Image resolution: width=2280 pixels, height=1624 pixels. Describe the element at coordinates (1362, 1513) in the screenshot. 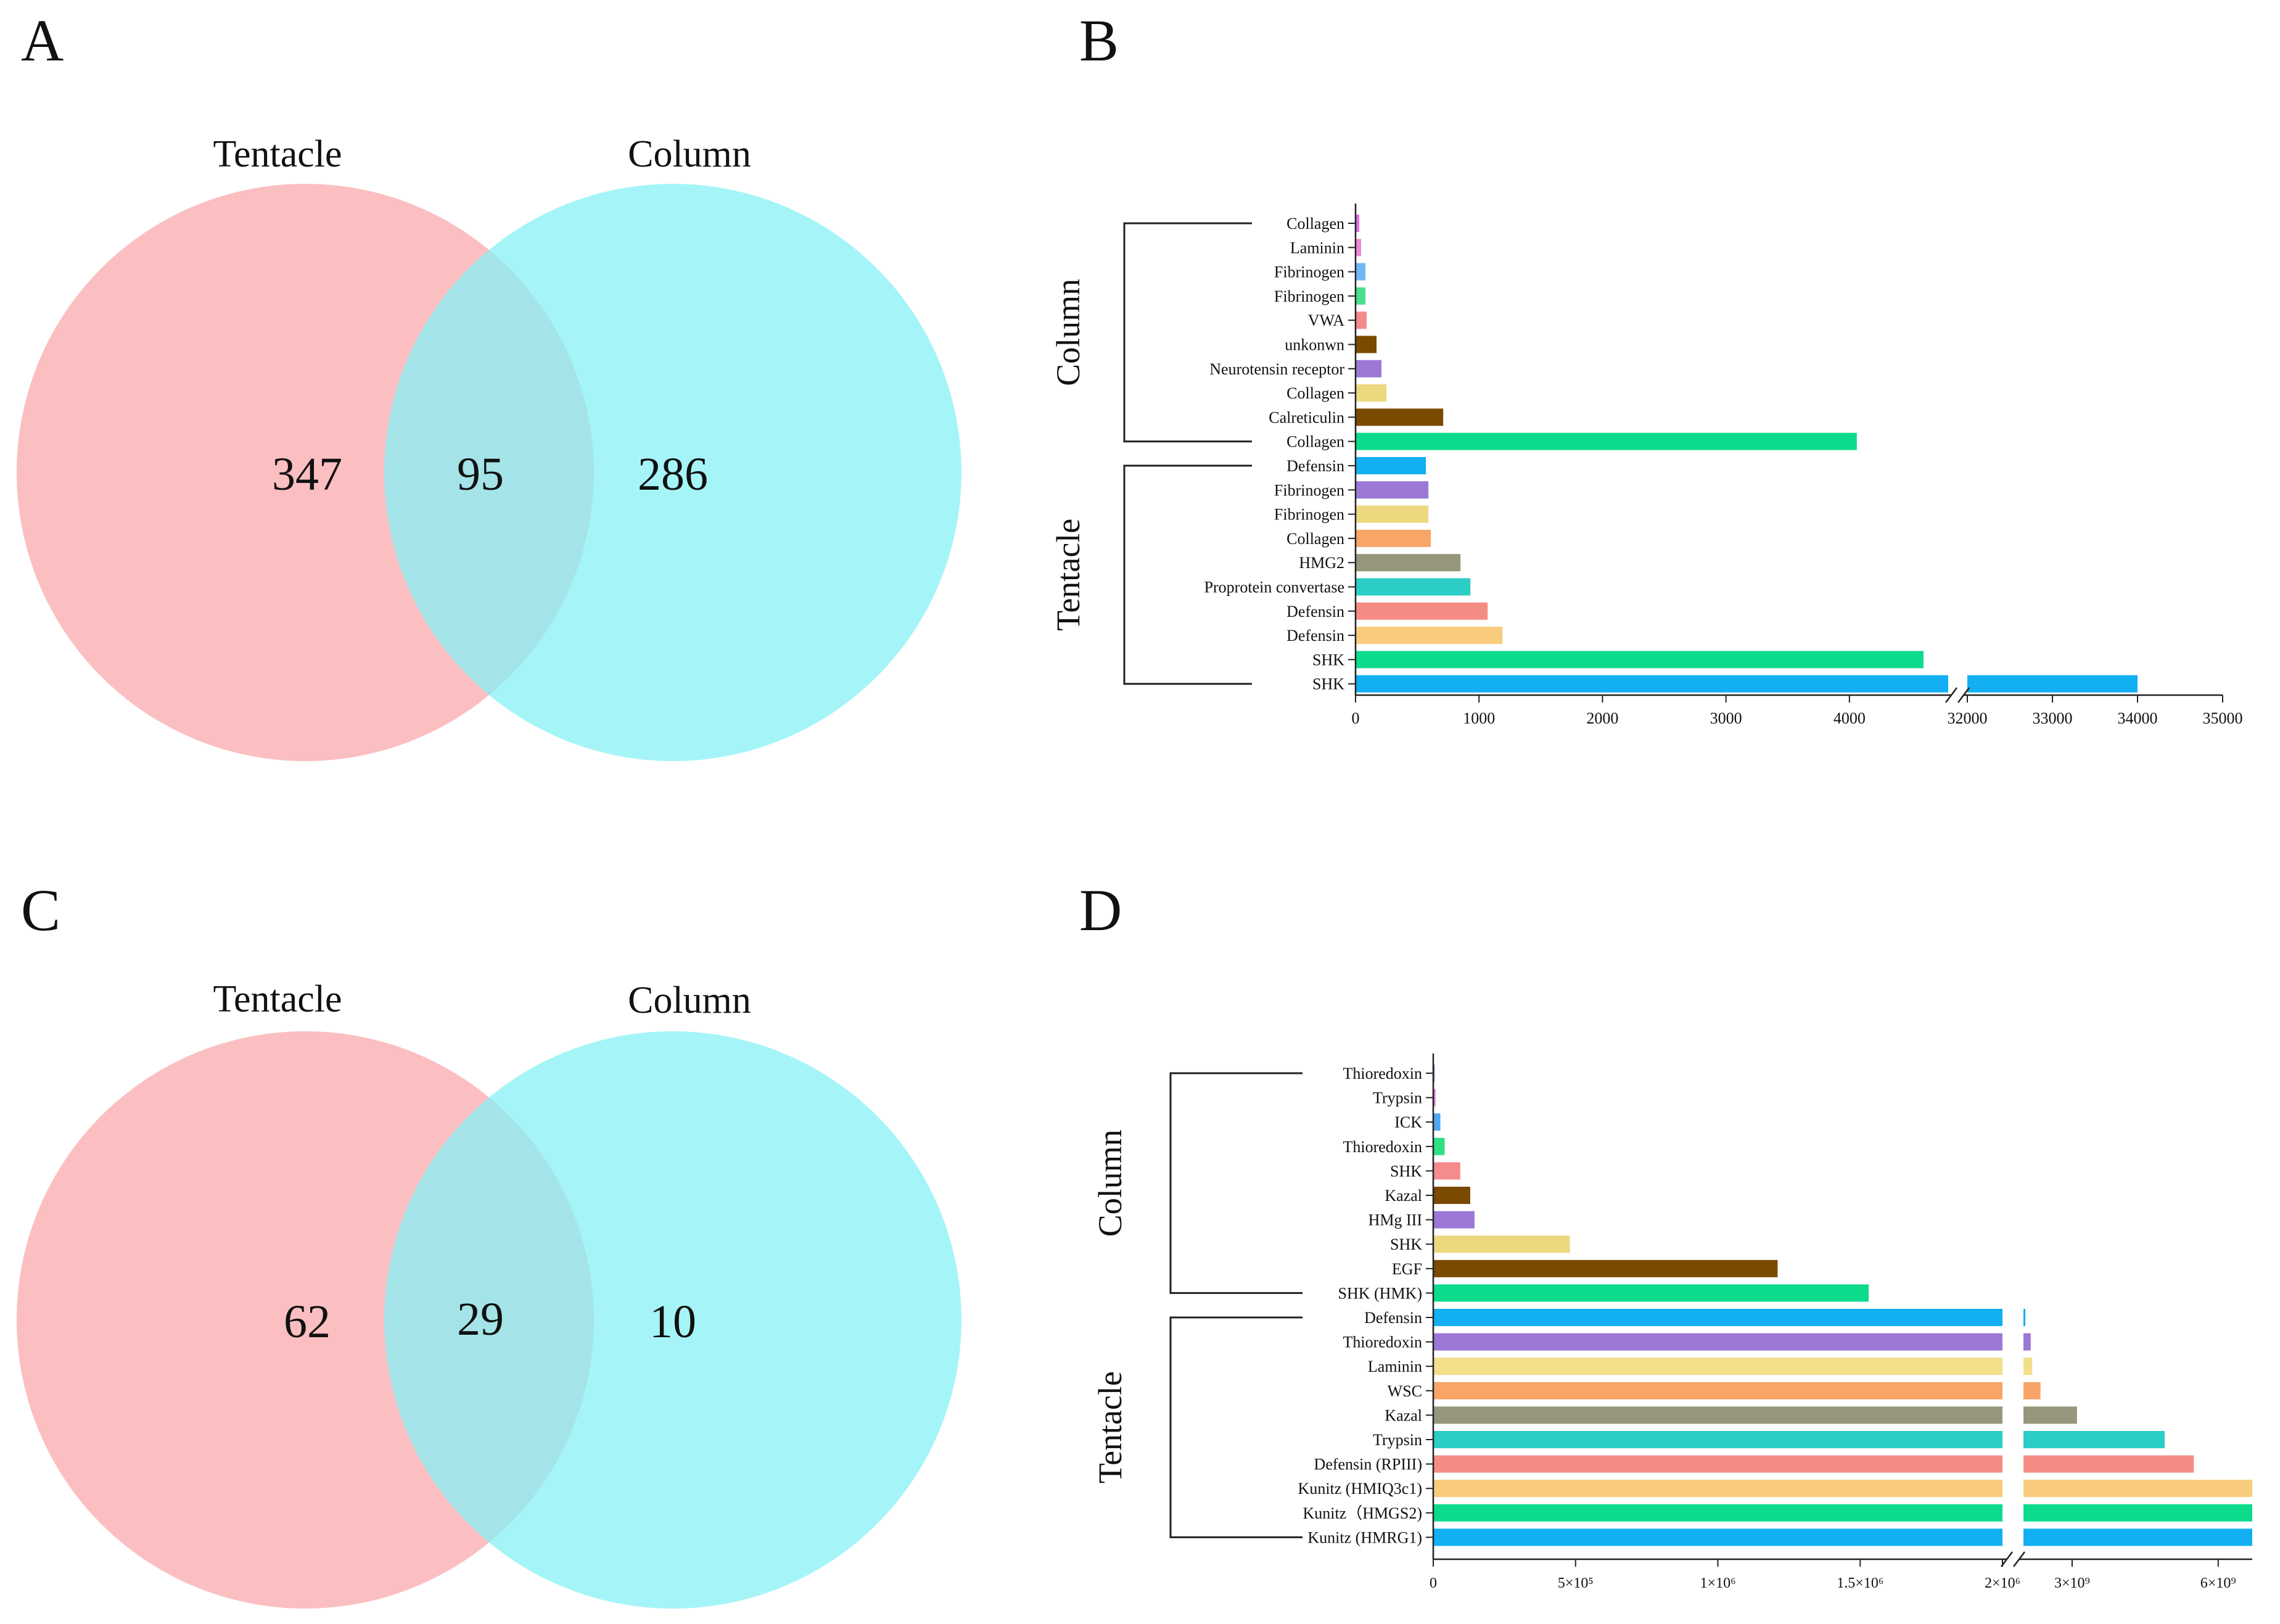

I see `category-label-d-18: Kunitz（HMGS2)` at that location.